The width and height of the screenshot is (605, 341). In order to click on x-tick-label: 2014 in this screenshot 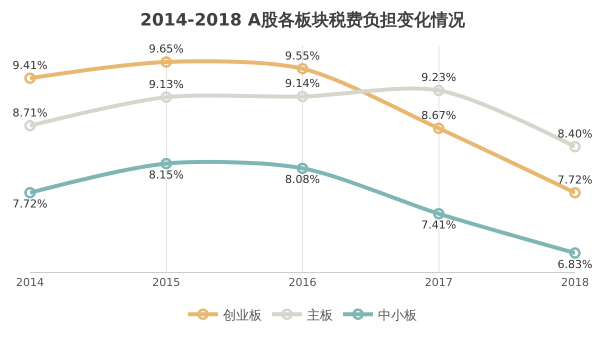, I will do `click(30, 283)`.